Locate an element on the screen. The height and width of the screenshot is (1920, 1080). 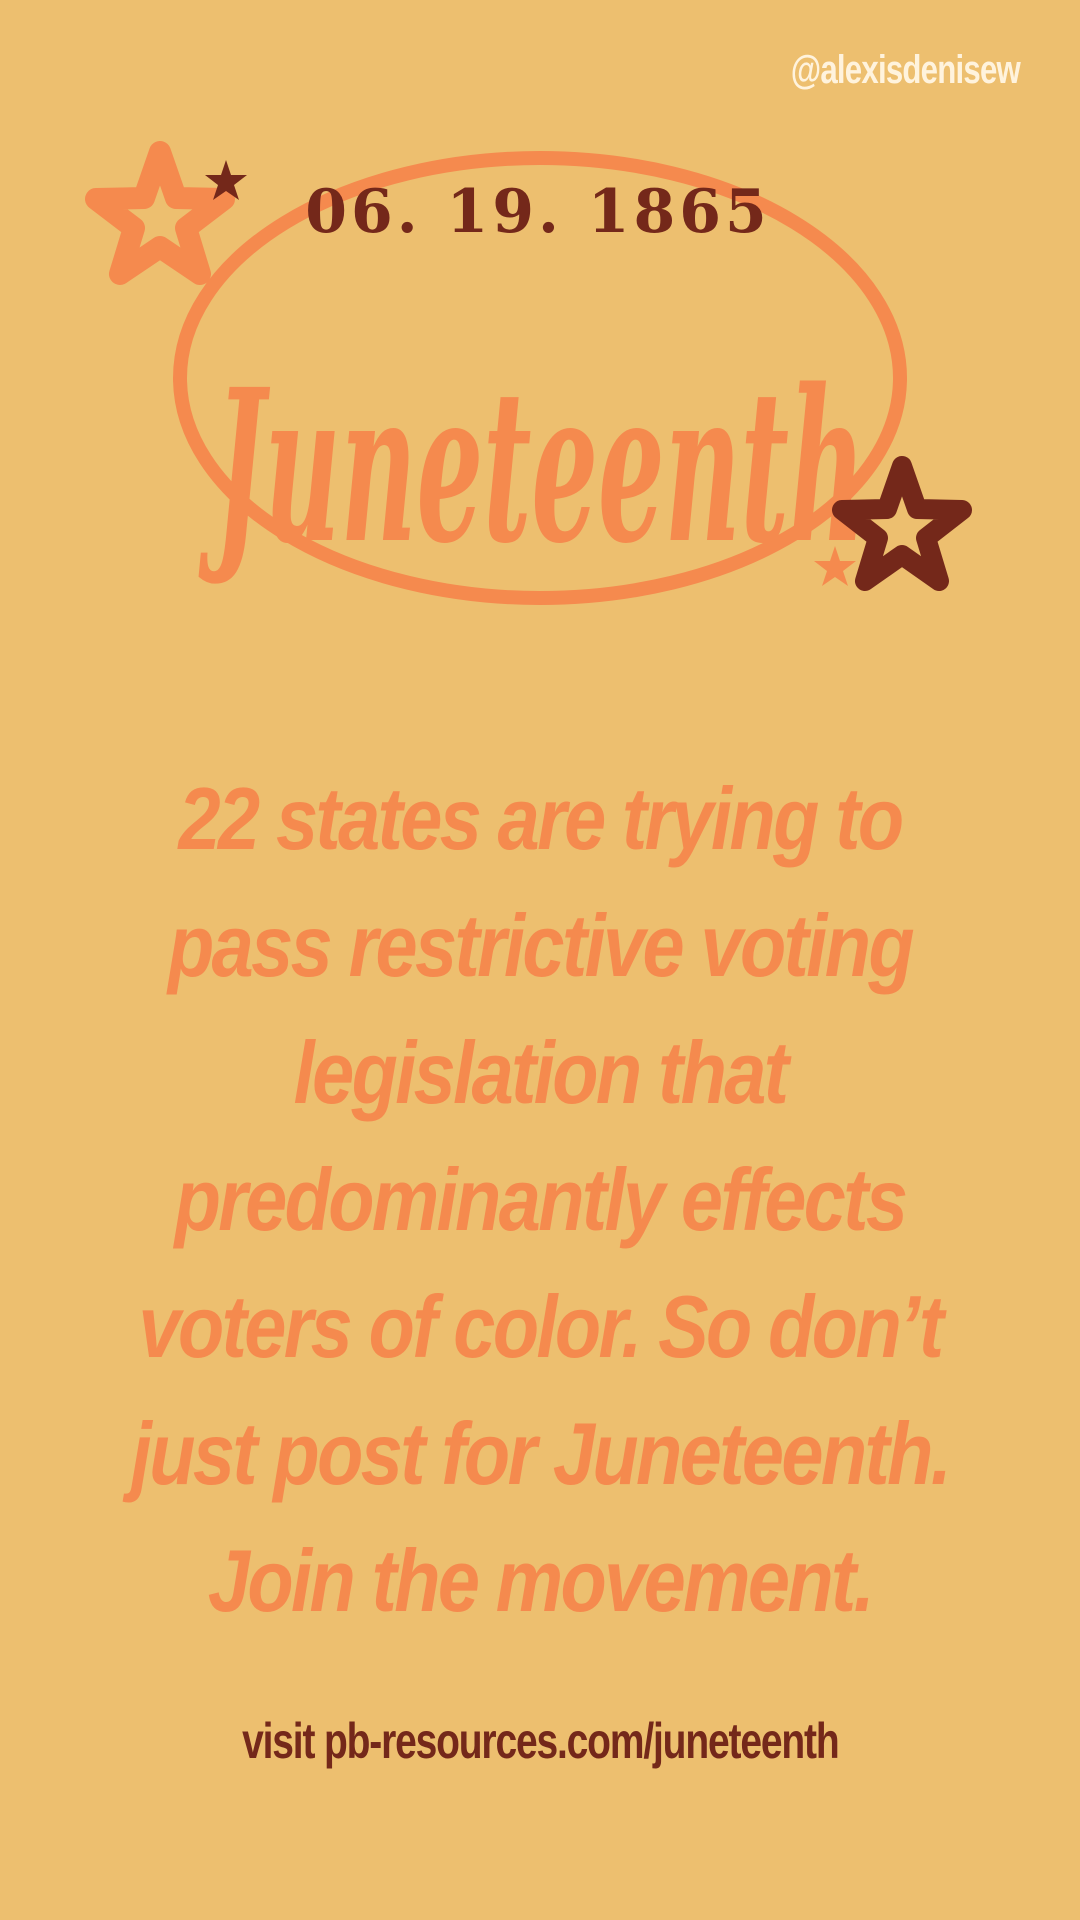
author-handle: @alexisdenisew is located at coordinates (905, 70).